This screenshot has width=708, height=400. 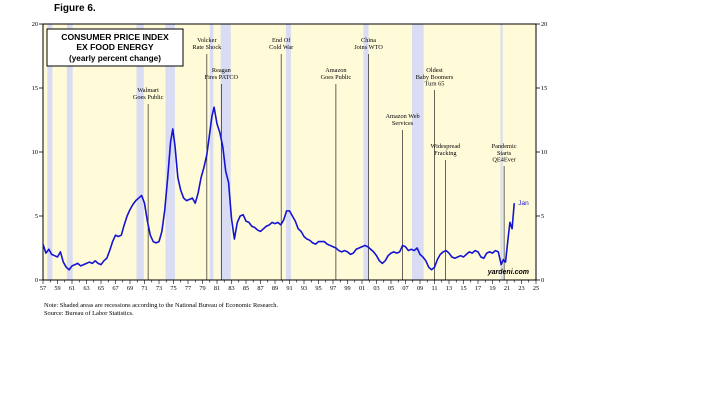 What do you see at coordinates (72, 288) in the screenshot?
I see `x-tick-label: 61` at bounding box center [72, 288].